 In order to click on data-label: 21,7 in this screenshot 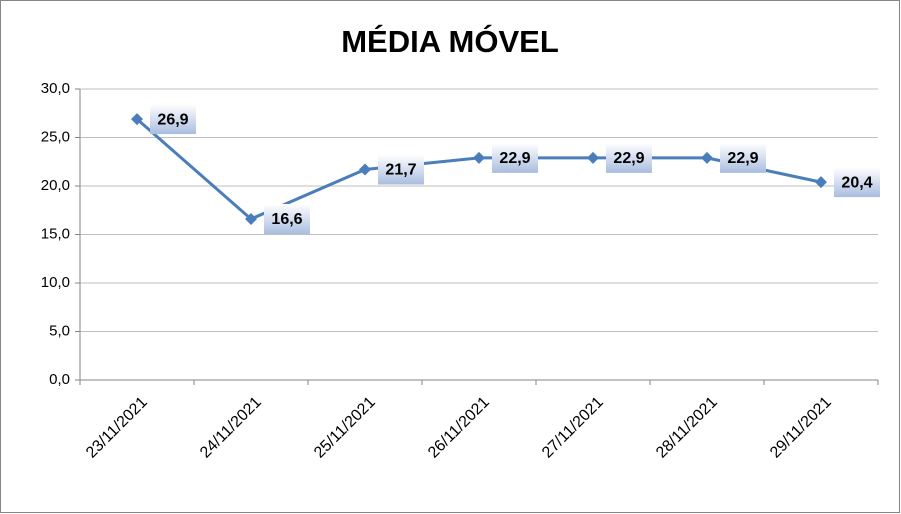, I will do `click(401, 169)`.